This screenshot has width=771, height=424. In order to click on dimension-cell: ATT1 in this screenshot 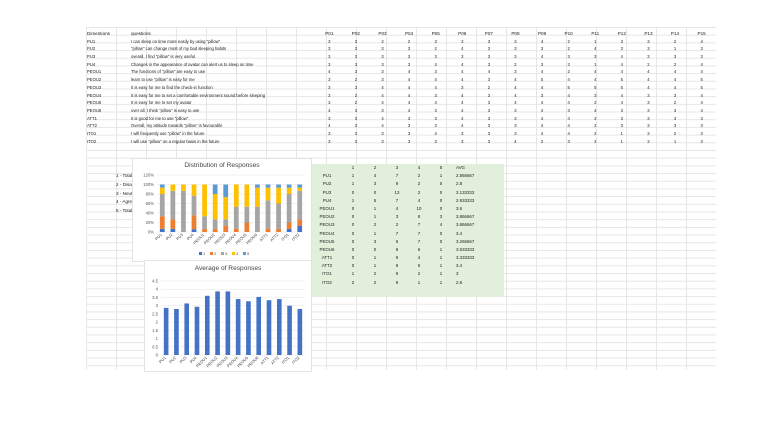, I will do `click(92, 118)`.